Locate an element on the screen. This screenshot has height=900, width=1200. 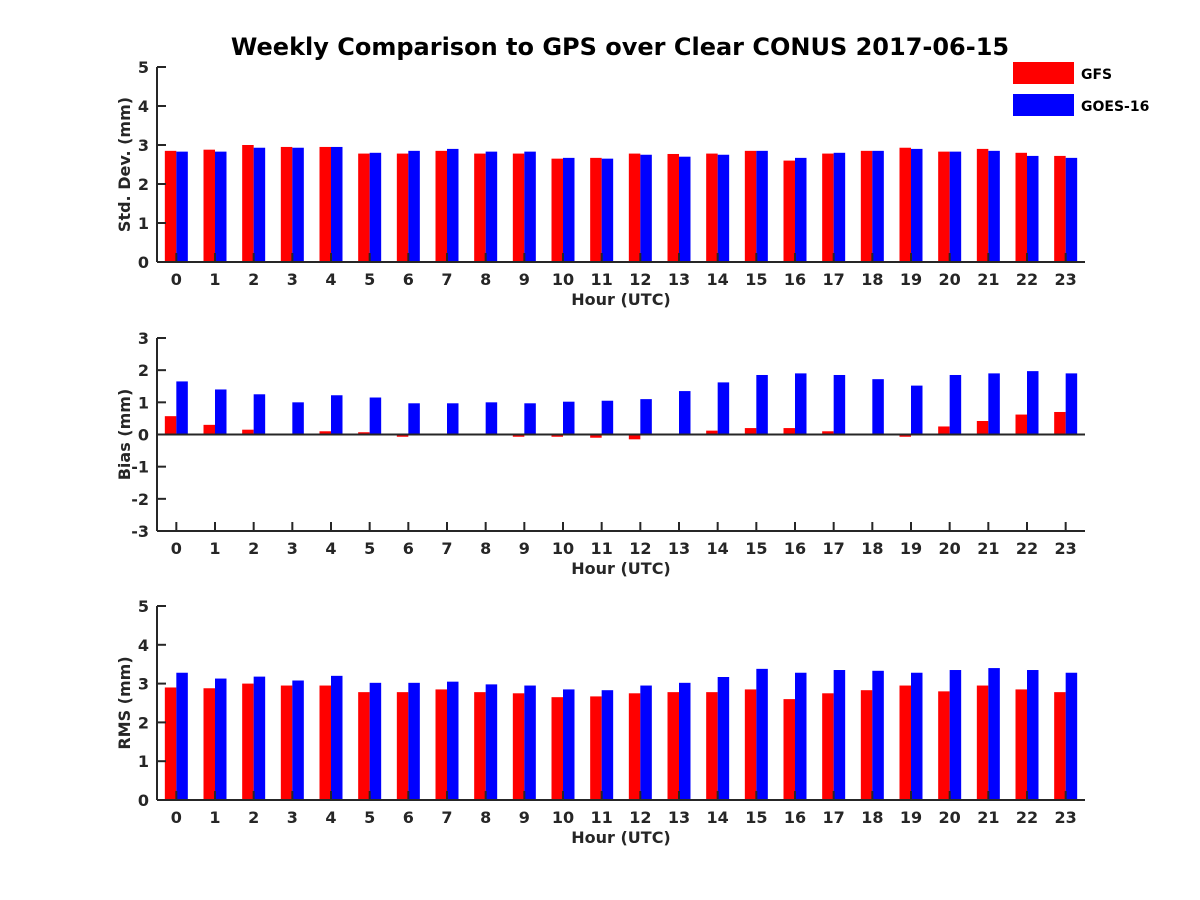
x-tick-label: 18 is located at coordinates (872, 279).